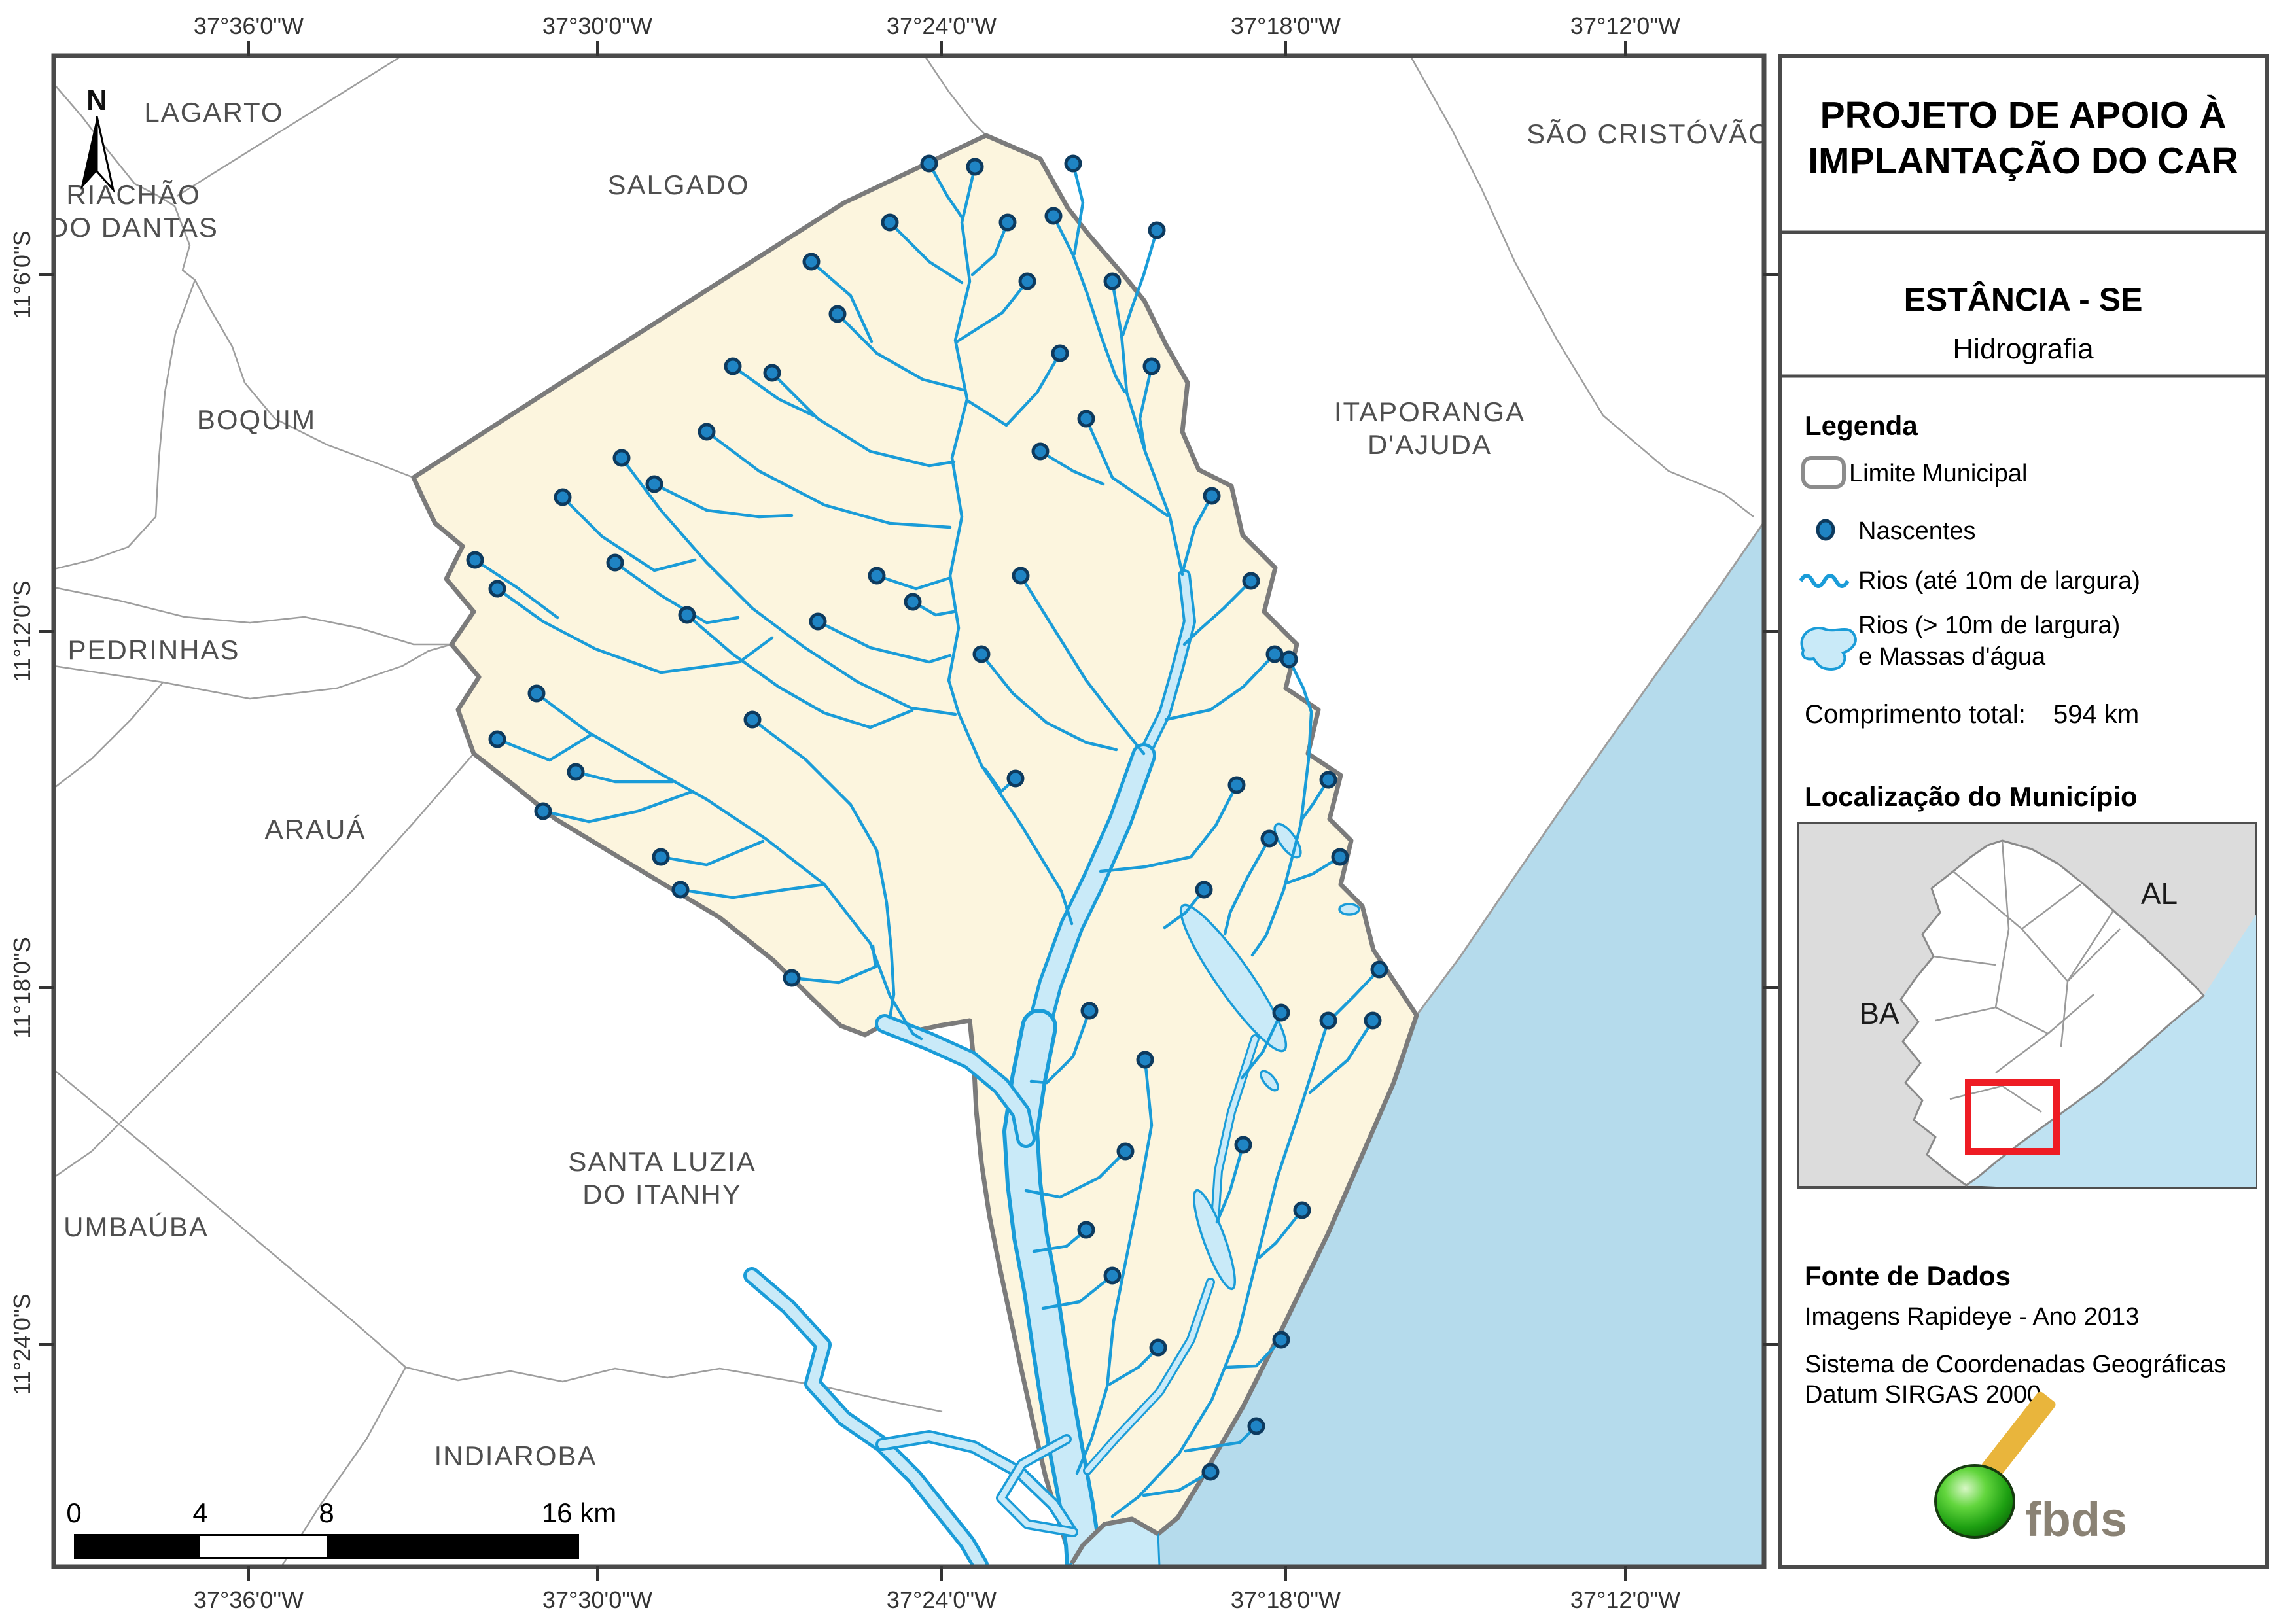 This screenshot has width=2296, height=1623. I want to click on map-label-municipality: DO ITANHY, so click(662, 1194).